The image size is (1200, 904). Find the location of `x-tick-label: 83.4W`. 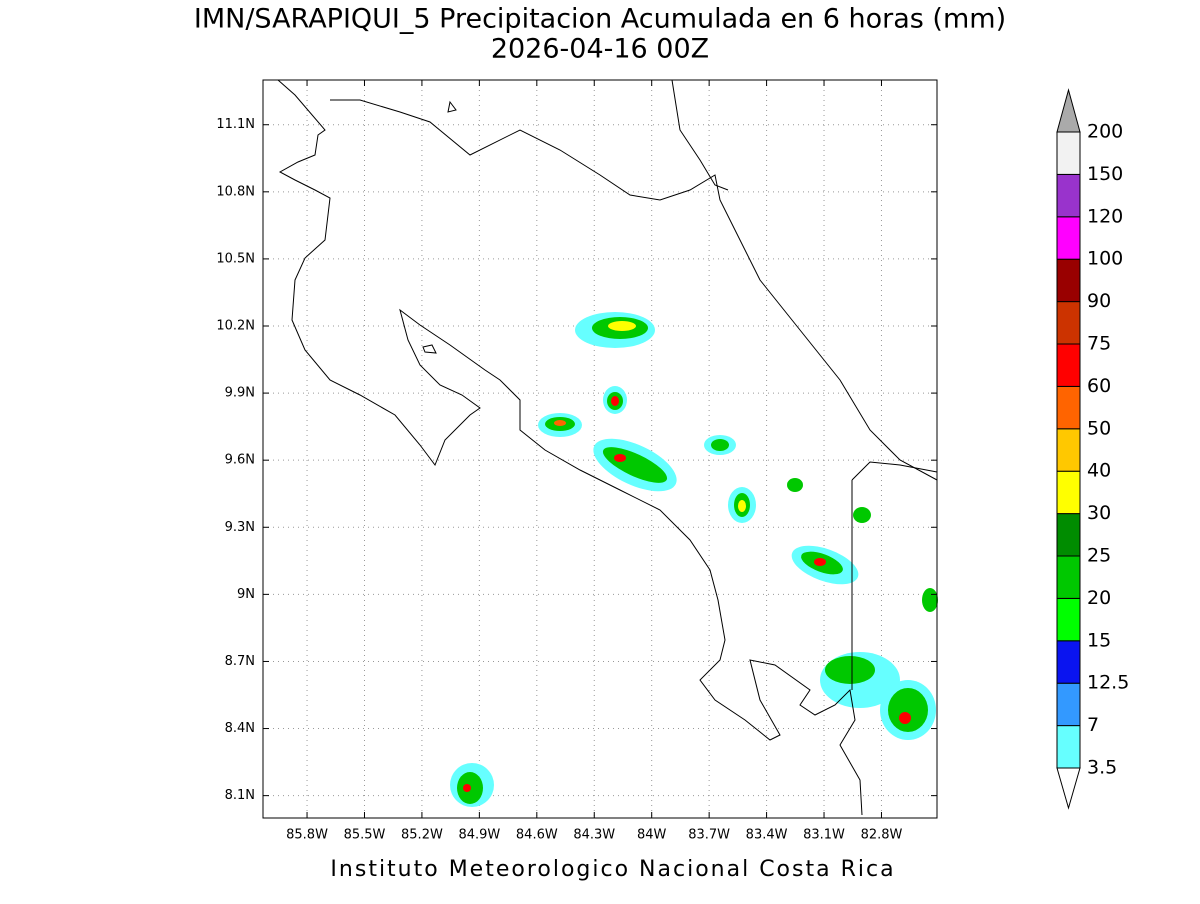

x-tick-label: 83.4W is located at coordinates (767, 835).